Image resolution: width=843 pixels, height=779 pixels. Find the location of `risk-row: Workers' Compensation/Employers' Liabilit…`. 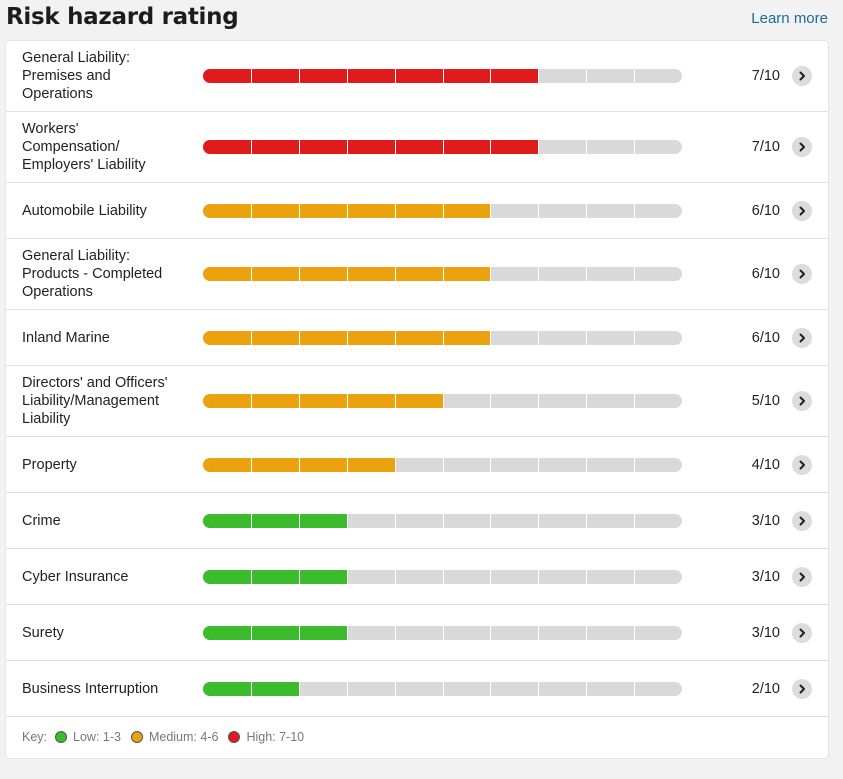

risk-row: Workers' Compensation/Employers' Liabilit… is located at coordinates (417, 147).